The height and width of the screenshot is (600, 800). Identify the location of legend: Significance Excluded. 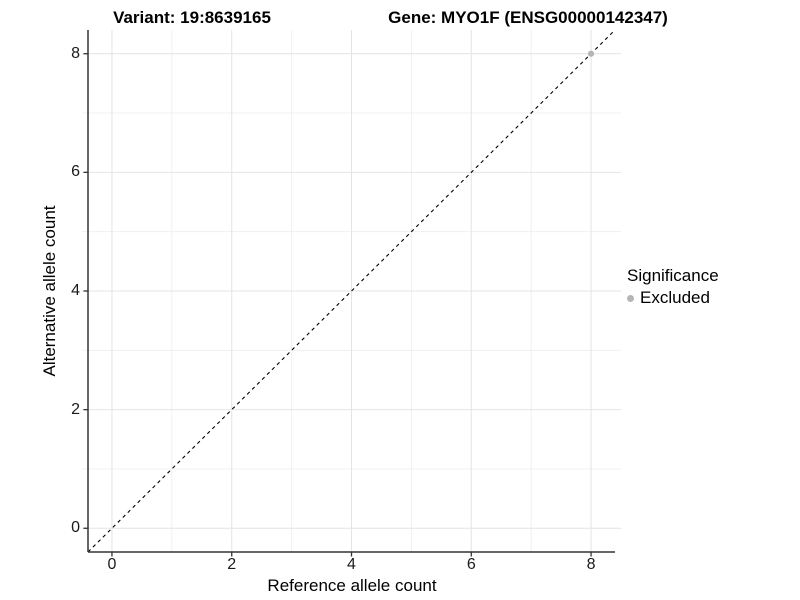
(673, 287).